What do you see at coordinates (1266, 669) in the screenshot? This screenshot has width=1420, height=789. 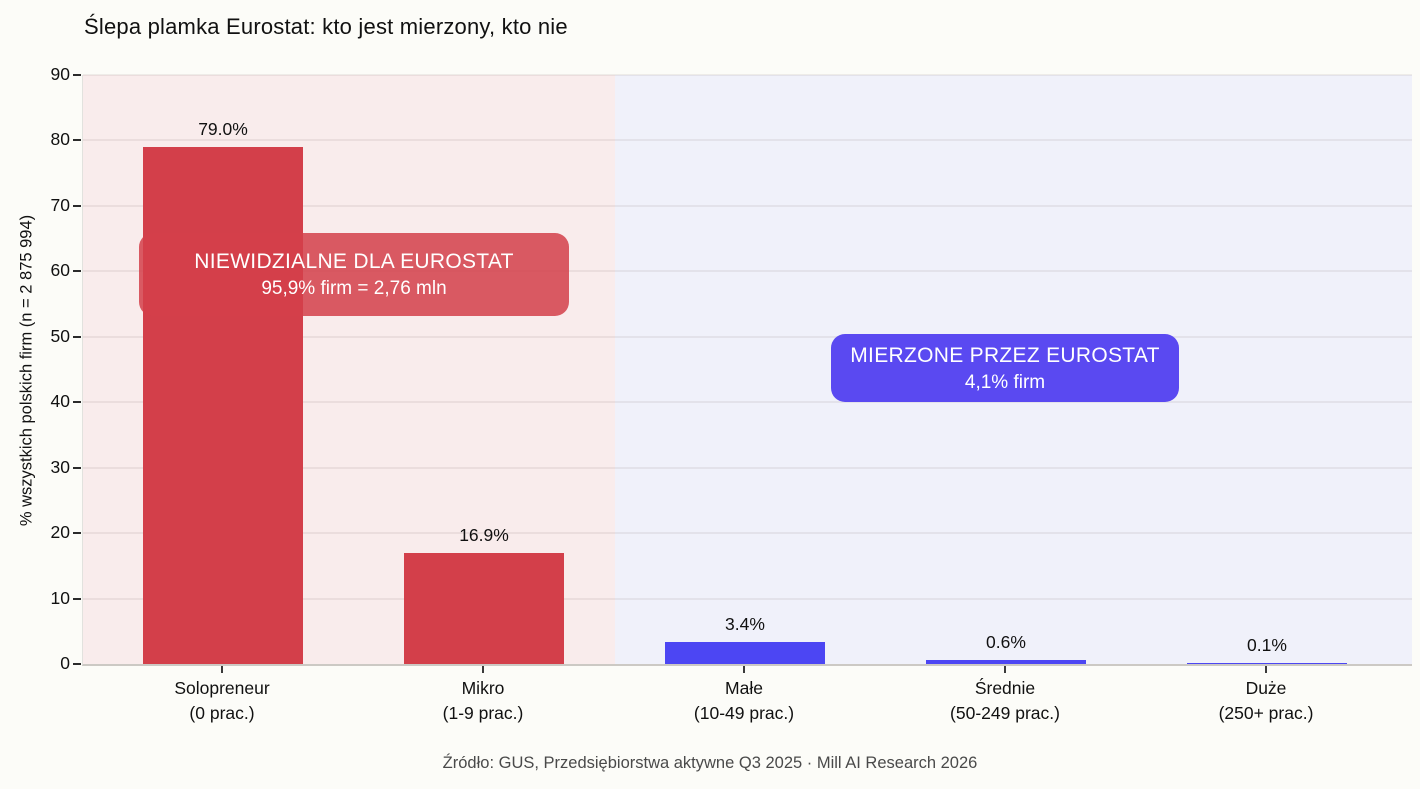 I see `x-tick-mark-duze` at bounding box center [1266, 669].